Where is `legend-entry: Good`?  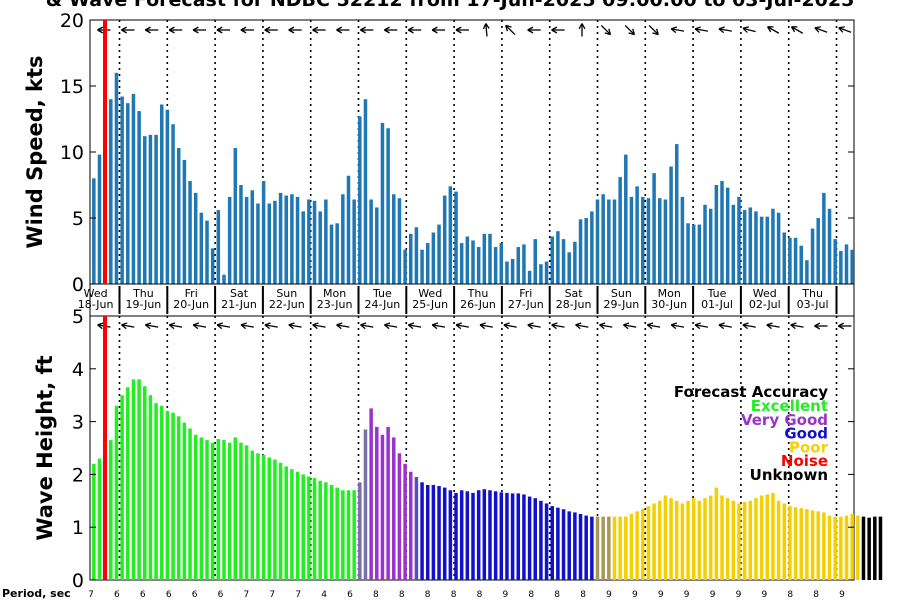
legend-entry: Good is located at coordinates (806, 434).